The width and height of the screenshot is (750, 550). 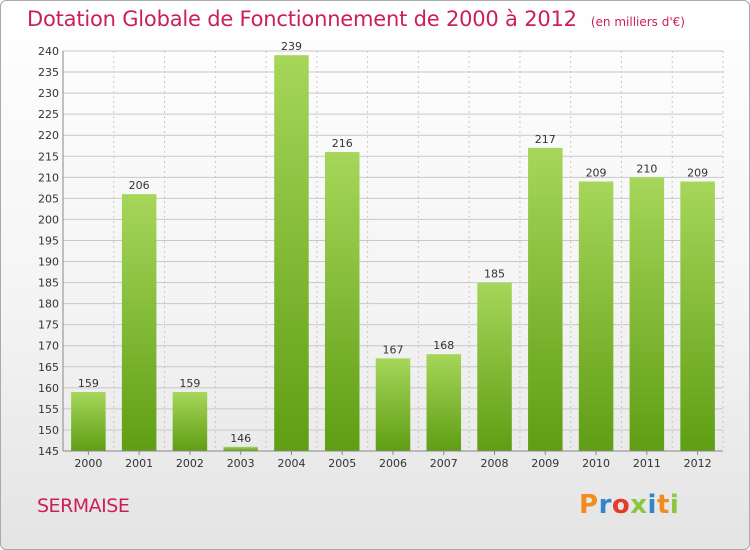 What do you see at coordinates (240, 438) in the screenshot?
I see `bar-value-label: 146` at bounding box center [240, 438].